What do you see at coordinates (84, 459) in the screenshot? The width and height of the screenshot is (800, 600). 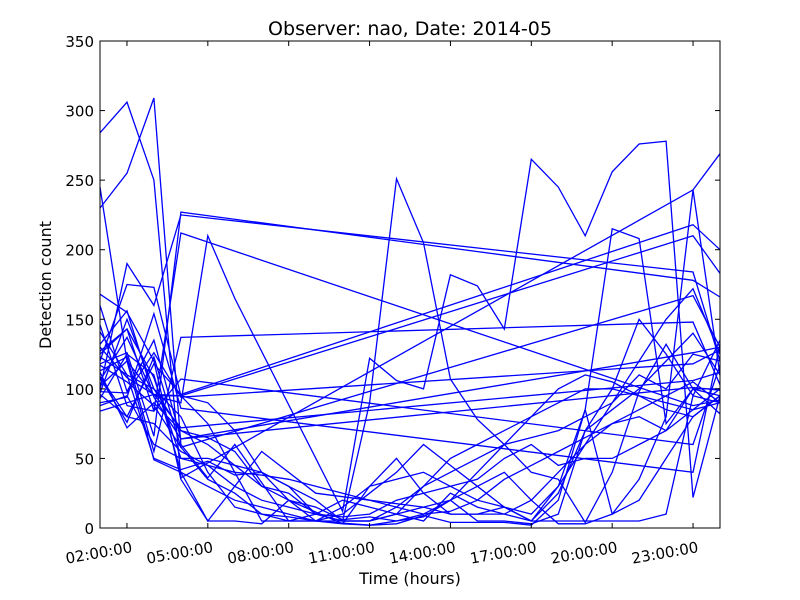 I see `y-tick-label: 50` at bounding box center [84, 459].